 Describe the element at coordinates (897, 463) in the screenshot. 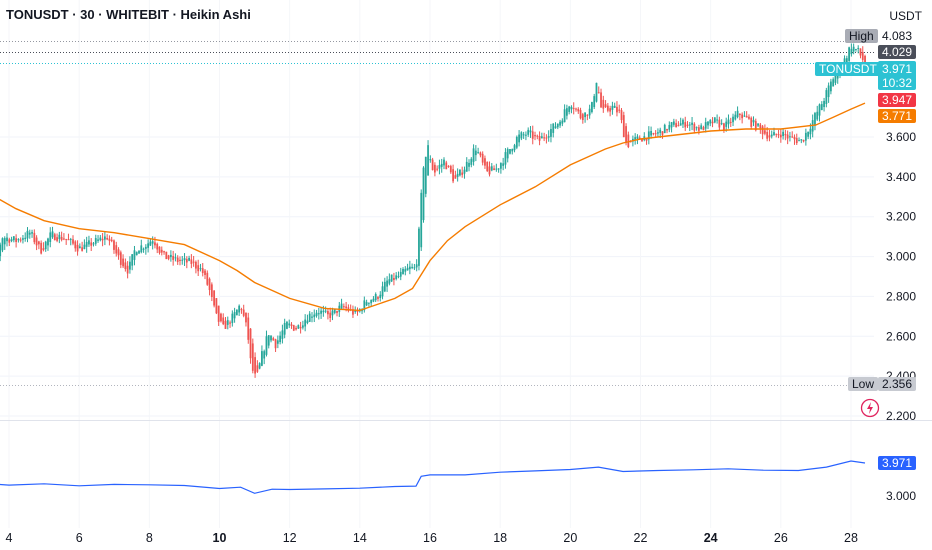

I see `indicator-value-badge: 3.971` at that location.